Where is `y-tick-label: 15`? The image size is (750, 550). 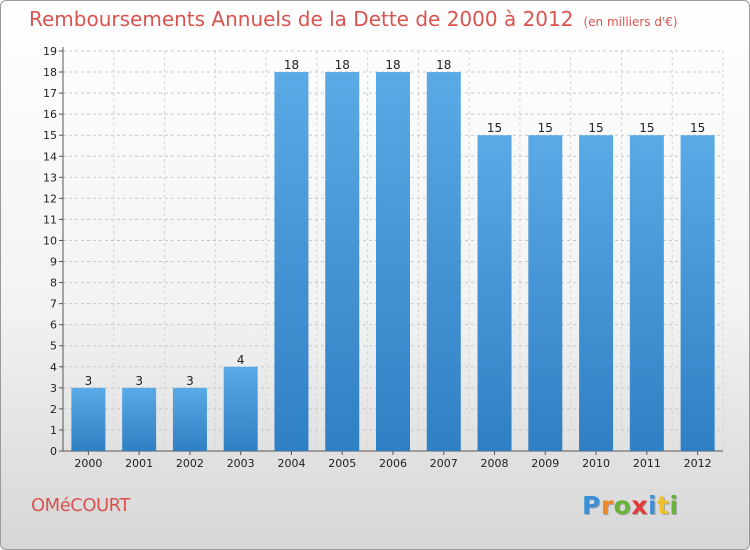 y-tick-label: 15 is located at coordinates (50, 135).